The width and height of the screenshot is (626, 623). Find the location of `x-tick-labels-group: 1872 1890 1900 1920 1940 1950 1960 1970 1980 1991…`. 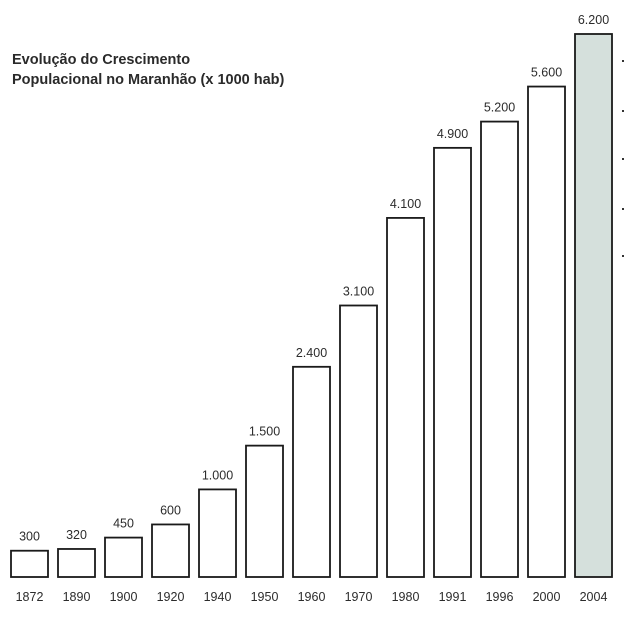

x-tick-labels-group: 1872 1890 1900 1920 1940 1950 1960 1970 1980 1991… is located at coordinates (312, 597).